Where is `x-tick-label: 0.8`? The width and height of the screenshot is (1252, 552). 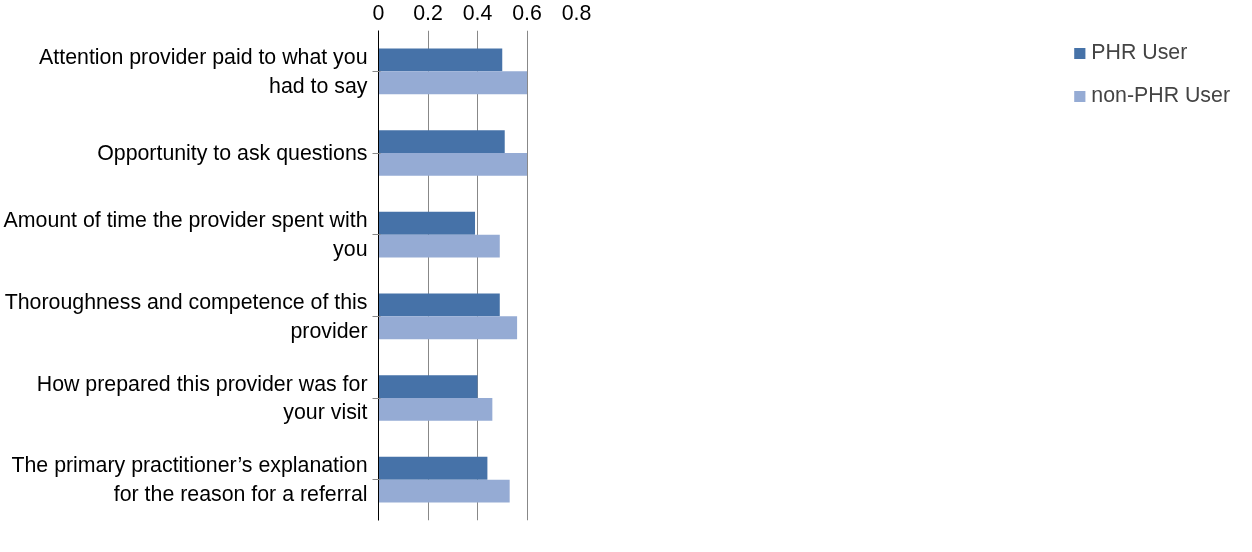 x-tick-label: 0.8 is located at coordinates (576, 12).